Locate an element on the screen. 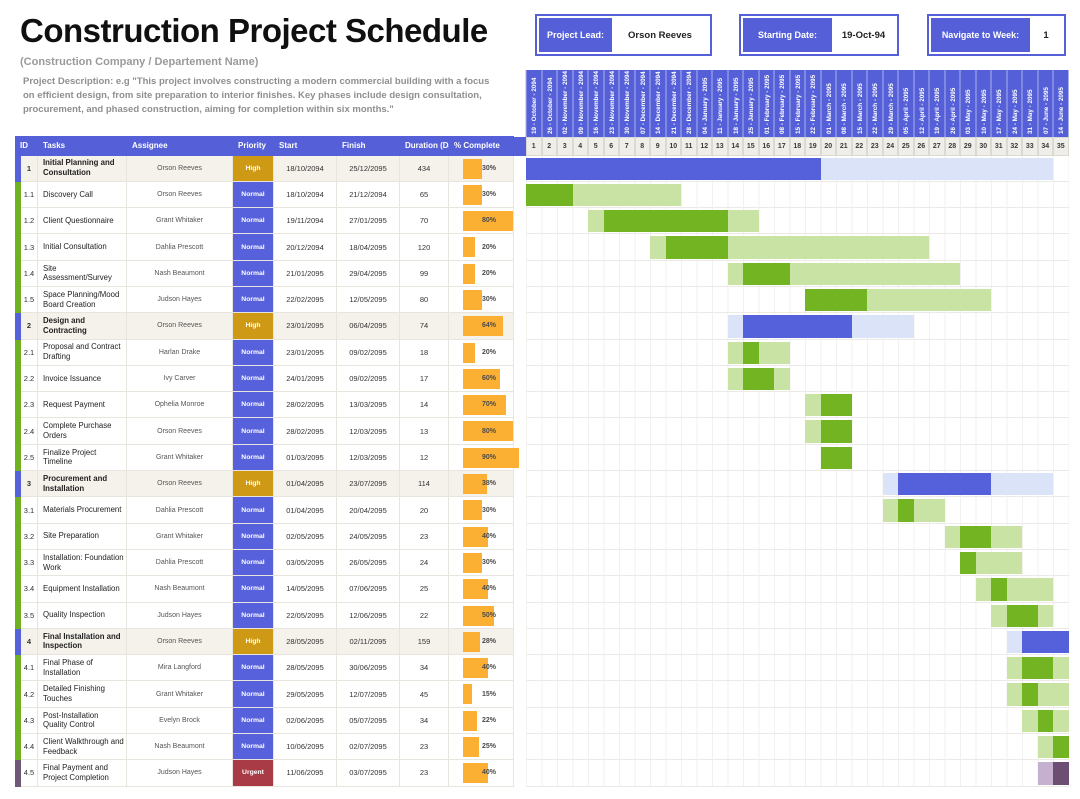 This screenshot has width=1080, height=799. cell-duration: 159 is located at coordinates (424, 642).